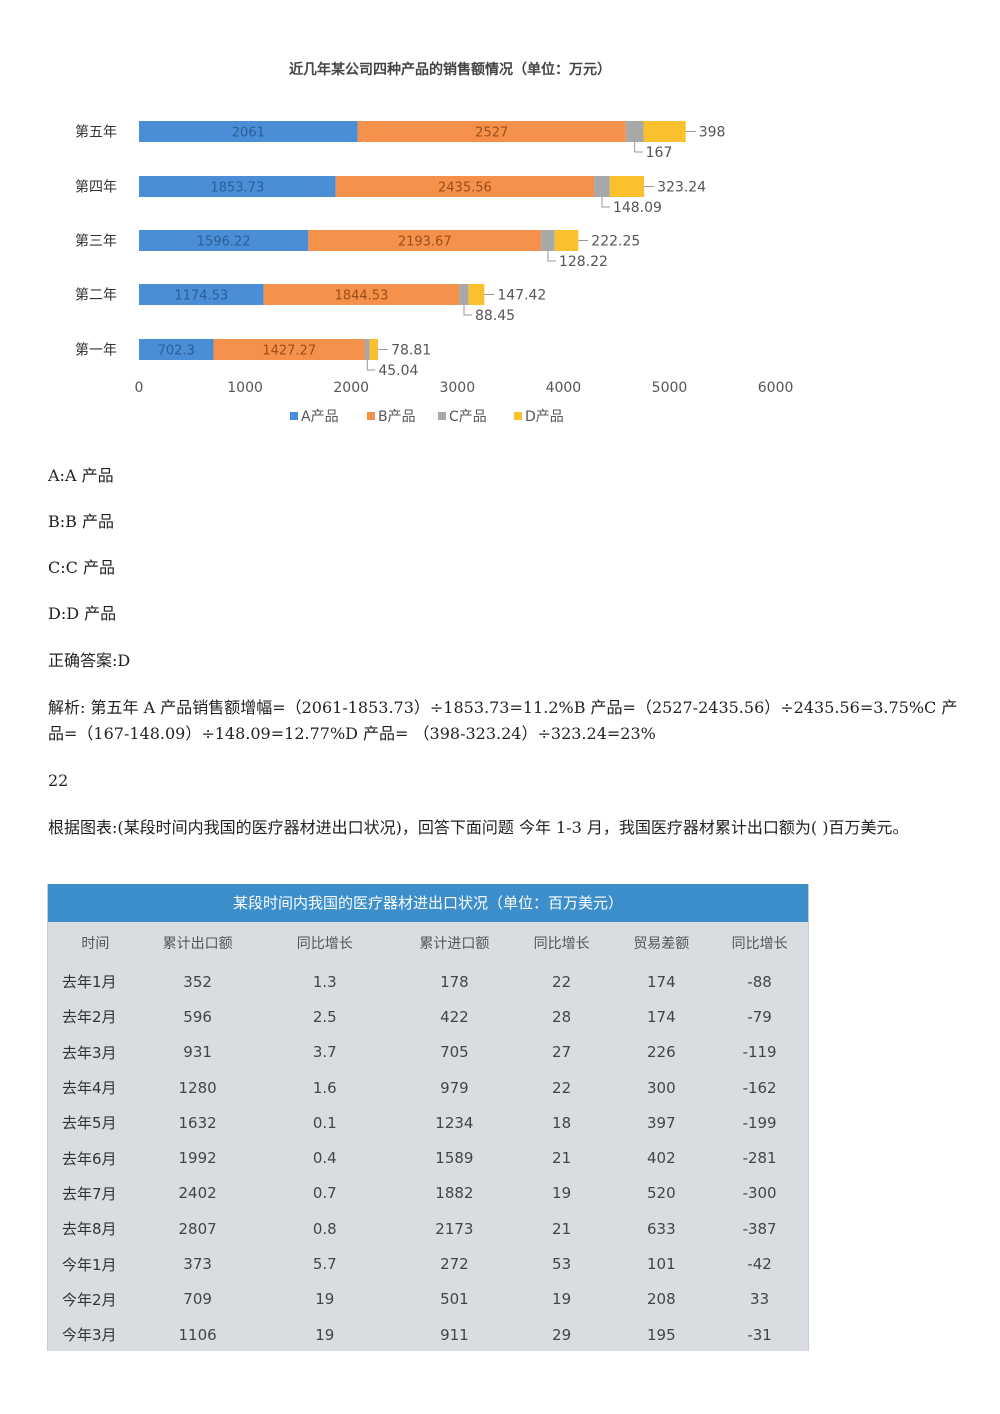 Image resolution: width=1000 pixels, height=1414 pixels. What do you see at coordinates (637, 208) in the screenshot?
I see `data-label-c: 148.09` at bounding box center [637, 208].